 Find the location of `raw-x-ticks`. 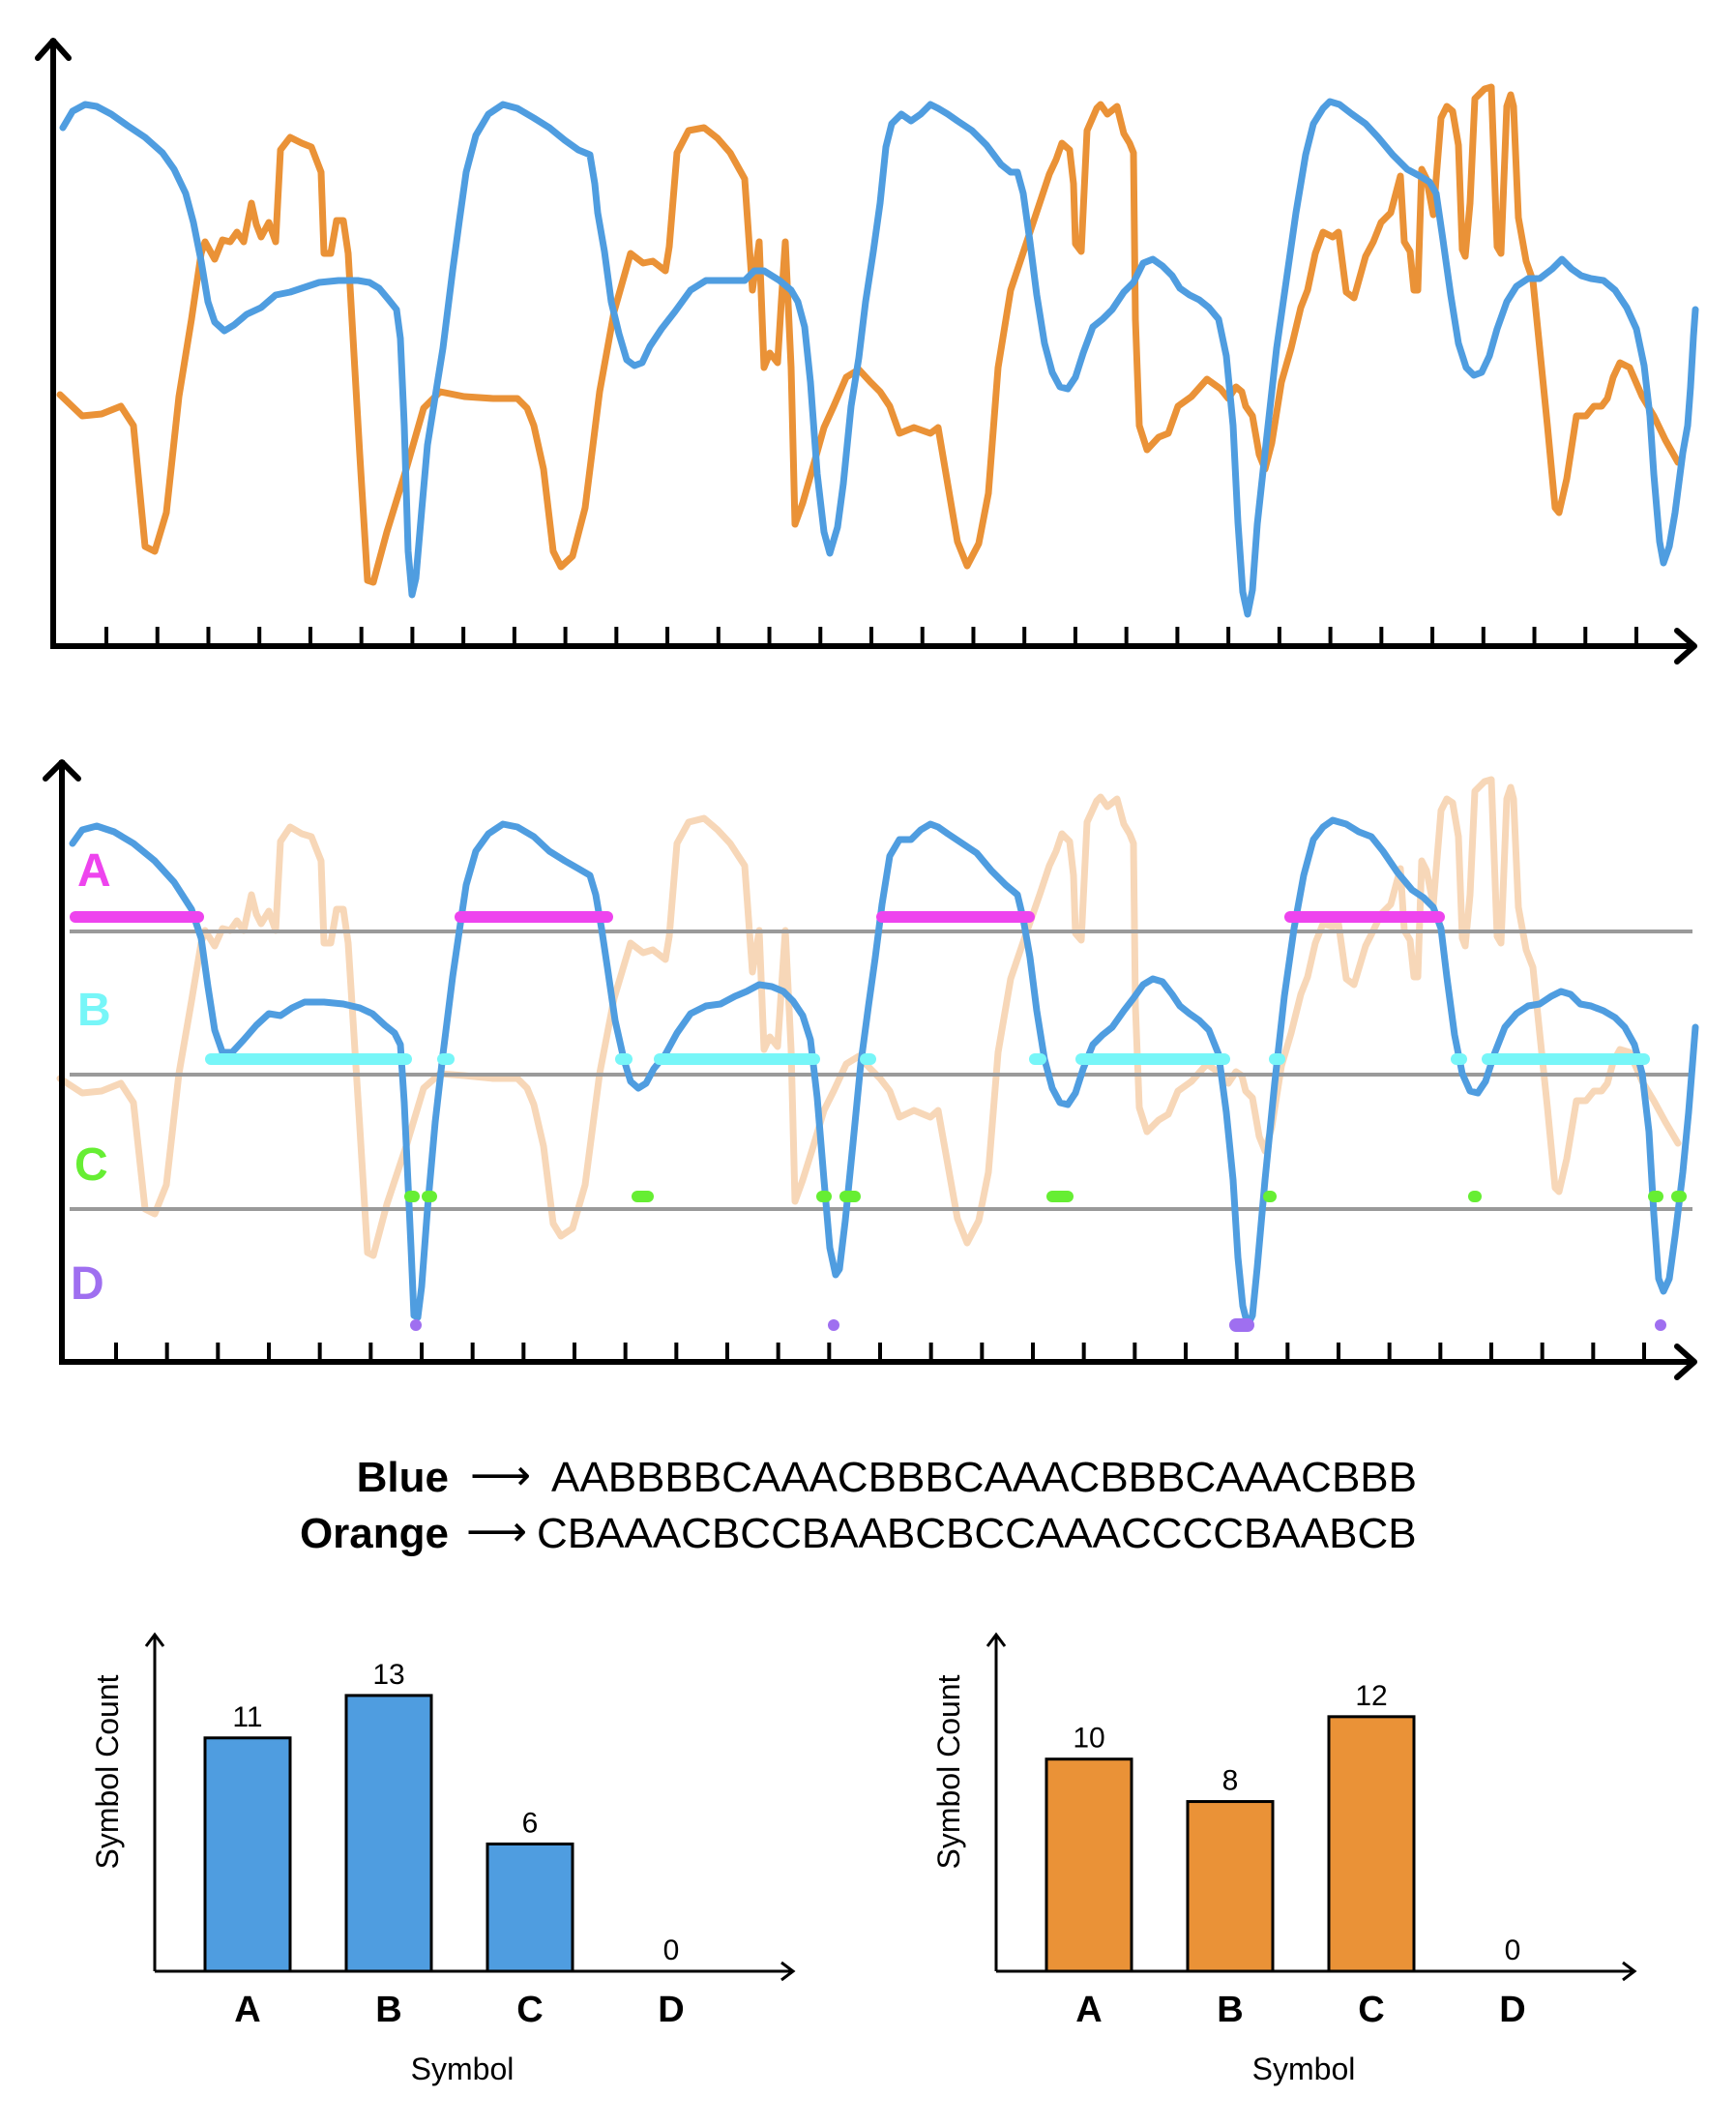

raw-x-ticks is located at coordinates (871, 636).